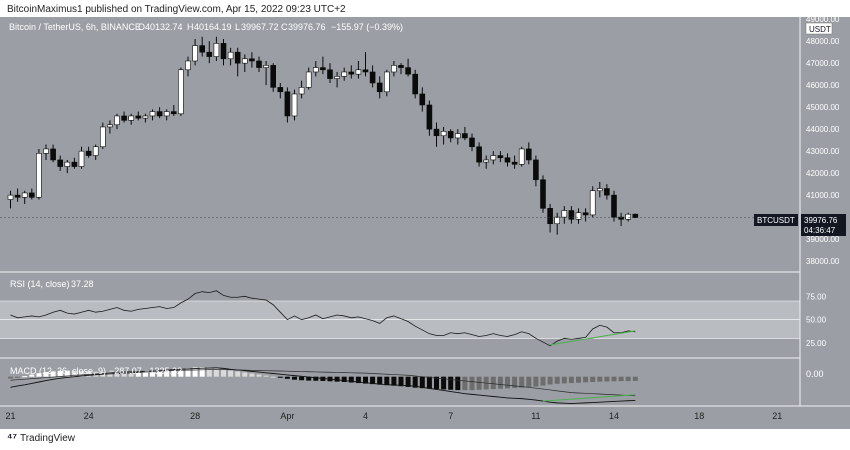 The width and height of the screenshot is (850, 450). I want to click on macd-panel, so click(323, 386).